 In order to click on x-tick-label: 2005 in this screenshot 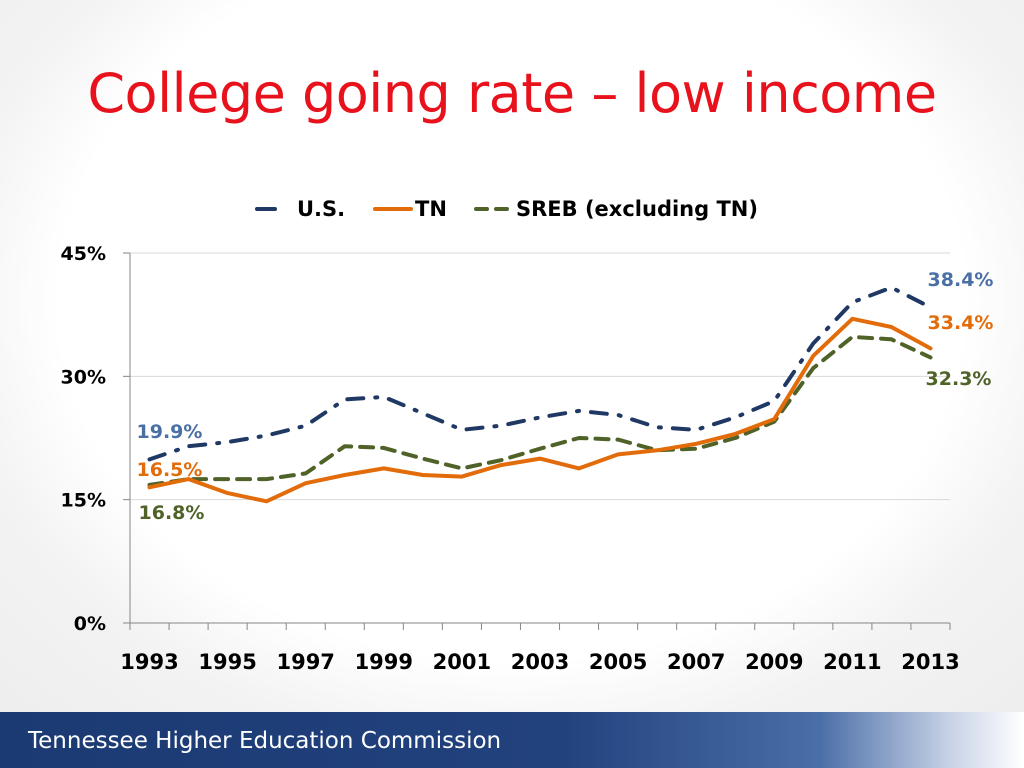, I will do `click(618, 662)`.